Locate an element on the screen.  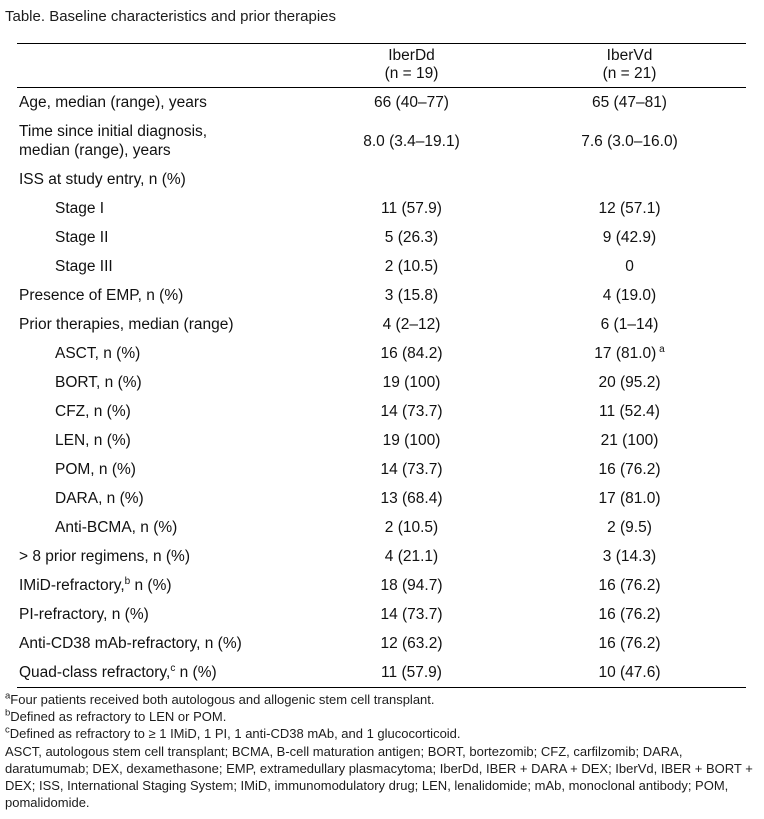
cell-ibervd: 11 (52.4) is located at coordinates (629, 411).